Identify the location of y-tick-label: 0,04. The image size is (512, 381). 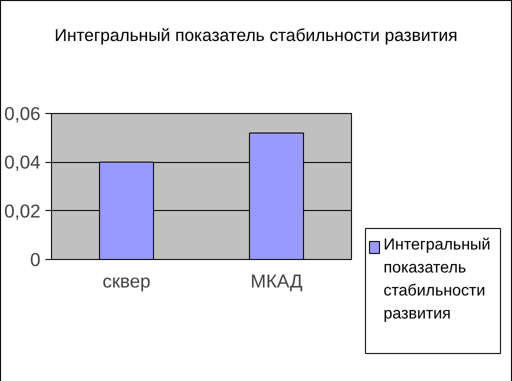
(22, 161).